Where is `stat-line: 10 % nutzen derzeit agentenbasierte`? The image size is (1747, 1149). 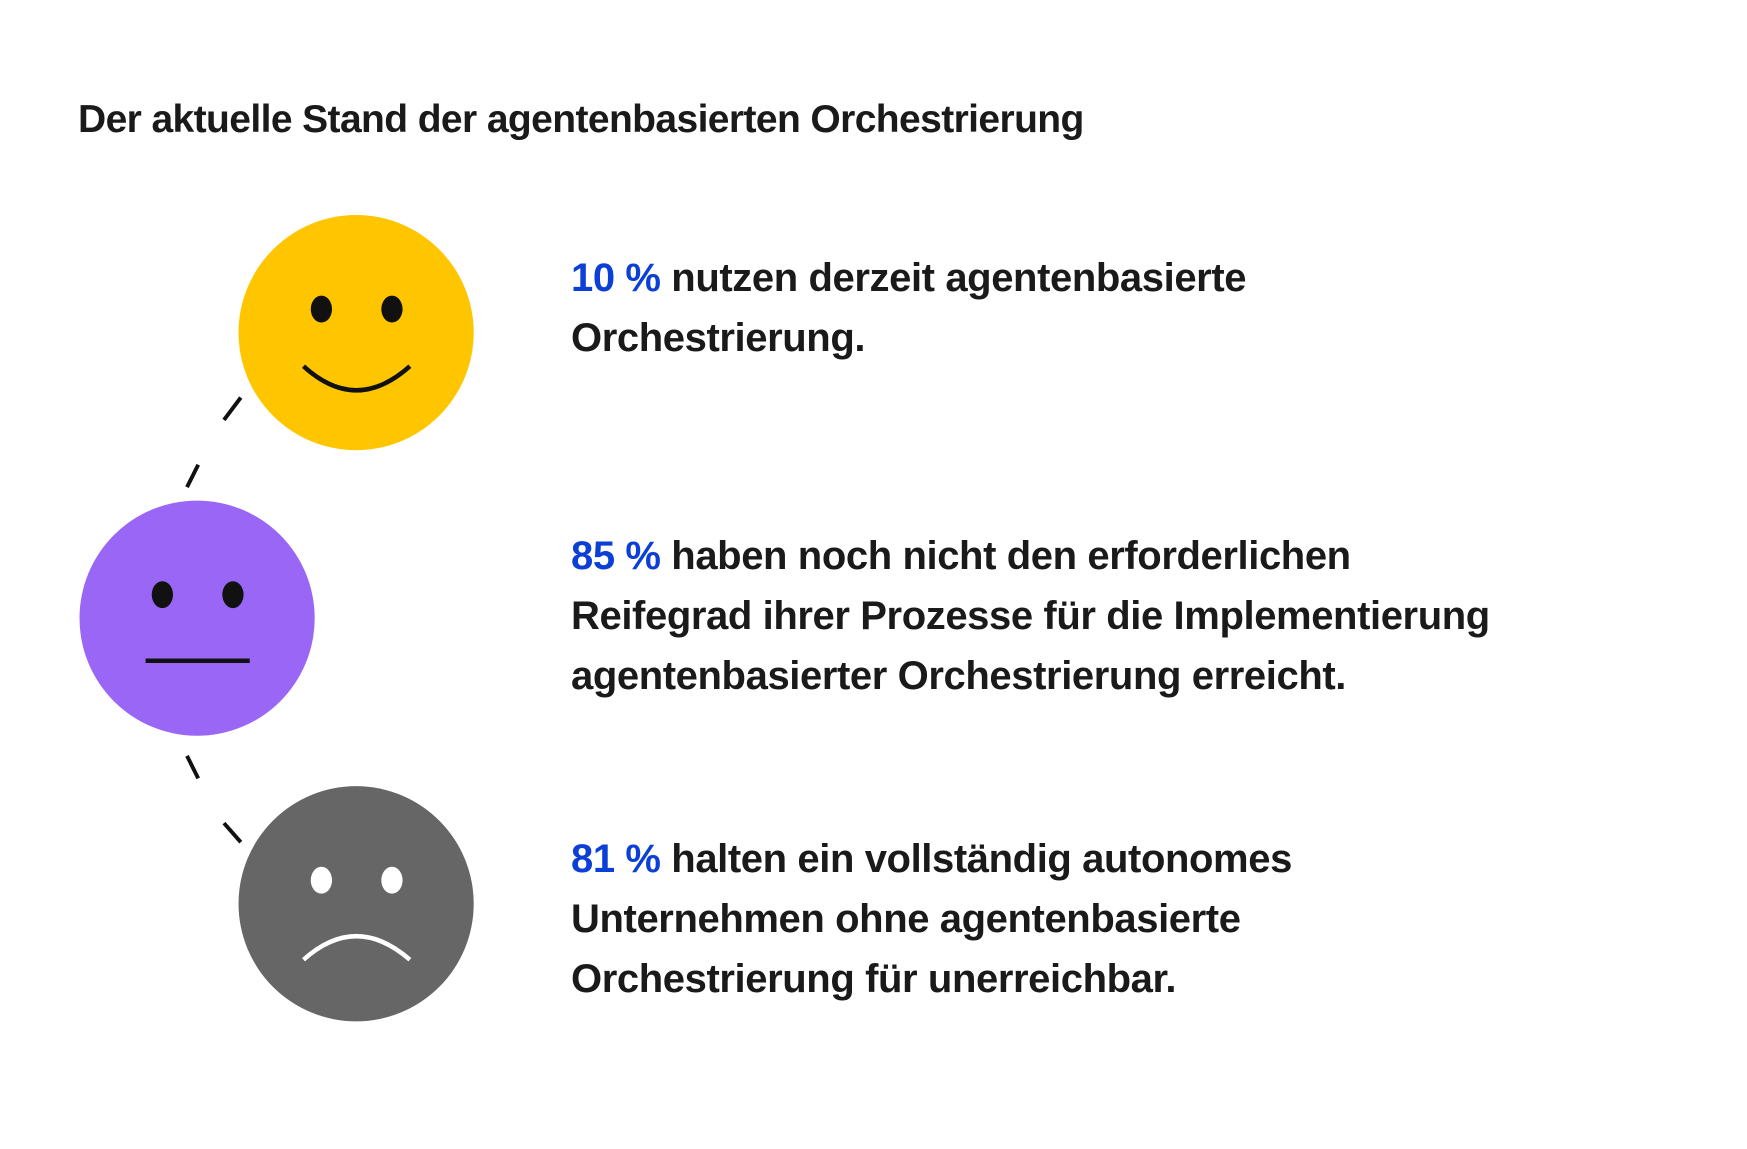 stat-line: 10 % nutzen derzeit agentenbasierte is located at coordinates (909, 278).